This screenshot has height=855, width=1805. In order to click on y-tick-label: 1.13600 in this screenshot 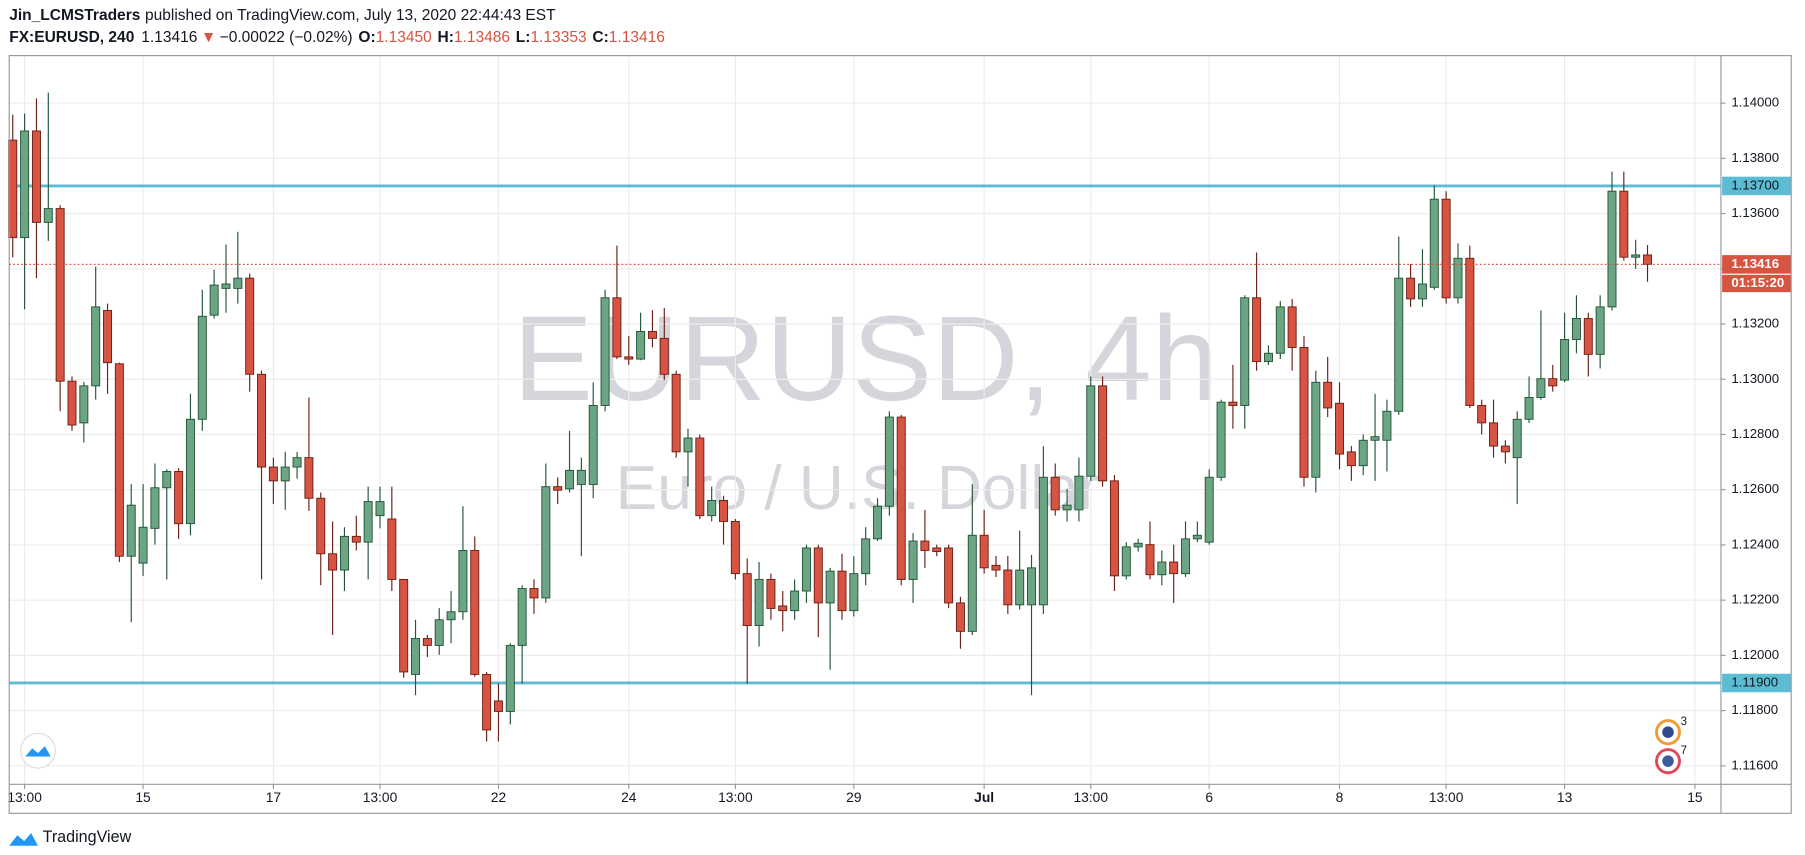, I will do `click(1755, 212)`.